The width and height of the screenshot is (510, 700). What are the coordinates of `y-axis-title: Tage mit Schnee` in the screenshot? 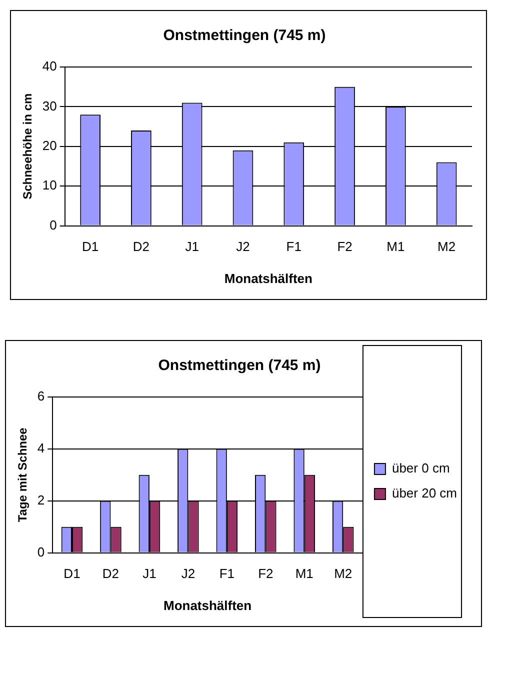 It's located at (23, 474).